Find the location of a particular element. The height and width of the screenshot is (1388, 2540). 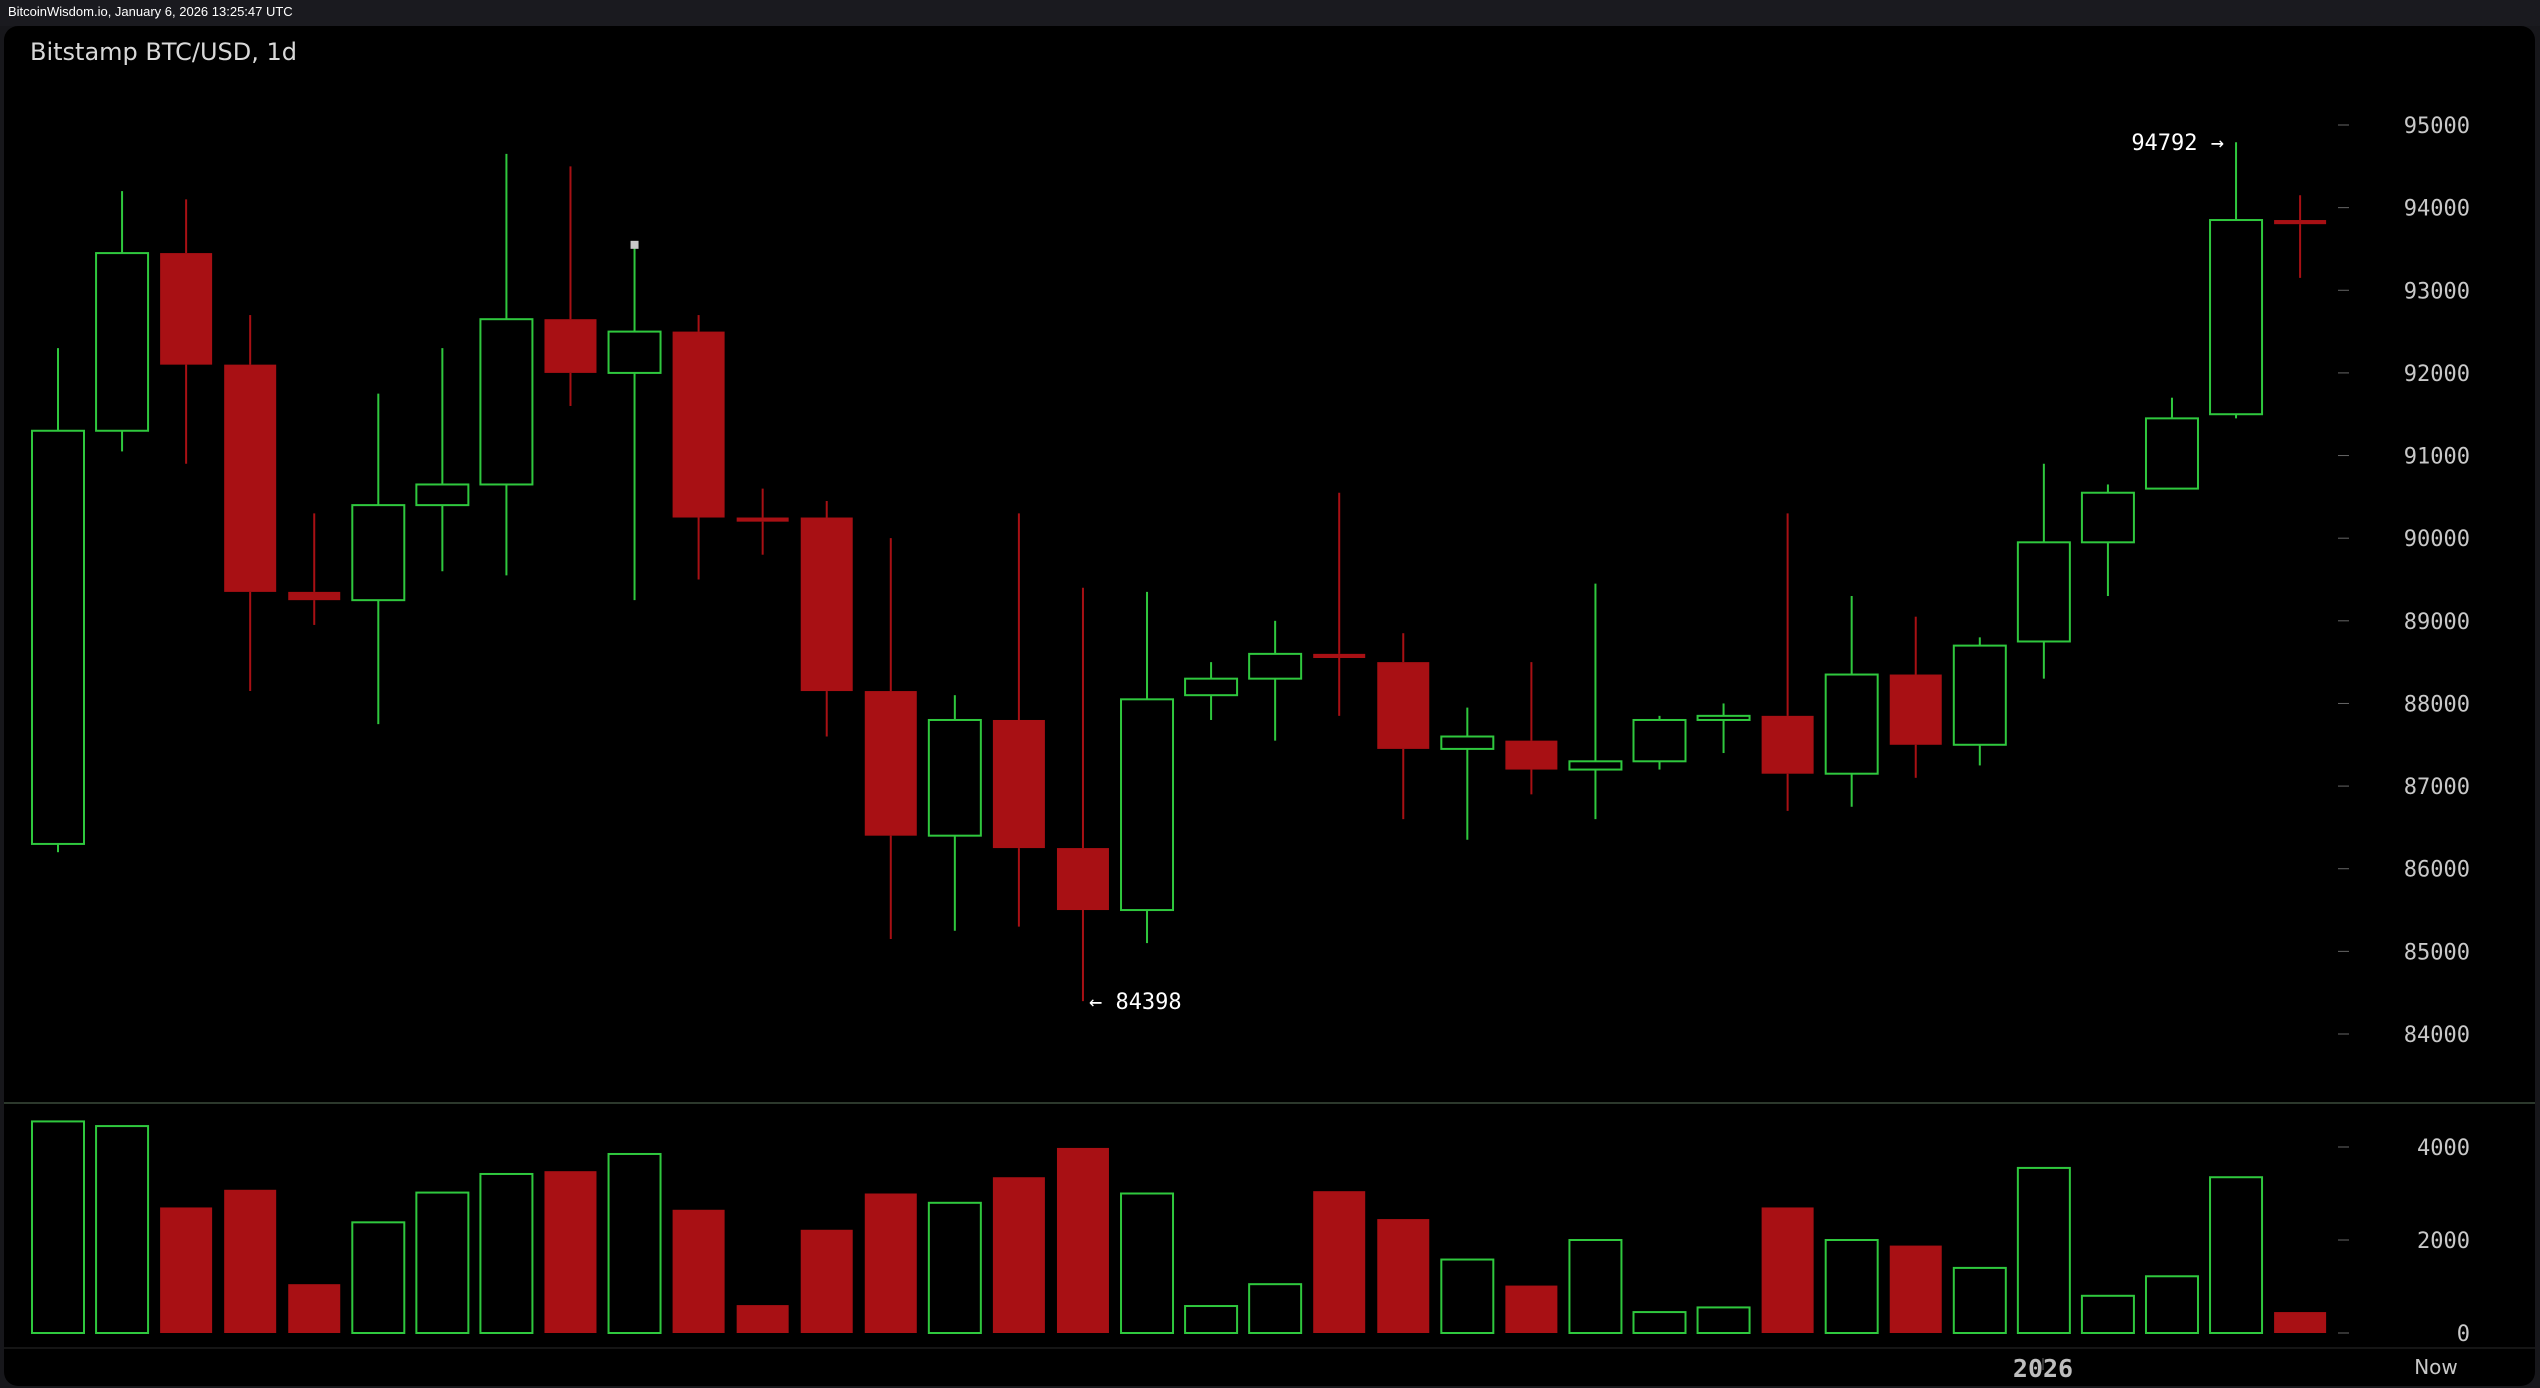

price-tick-label: 89000 is located at coordinates (2437, 622).